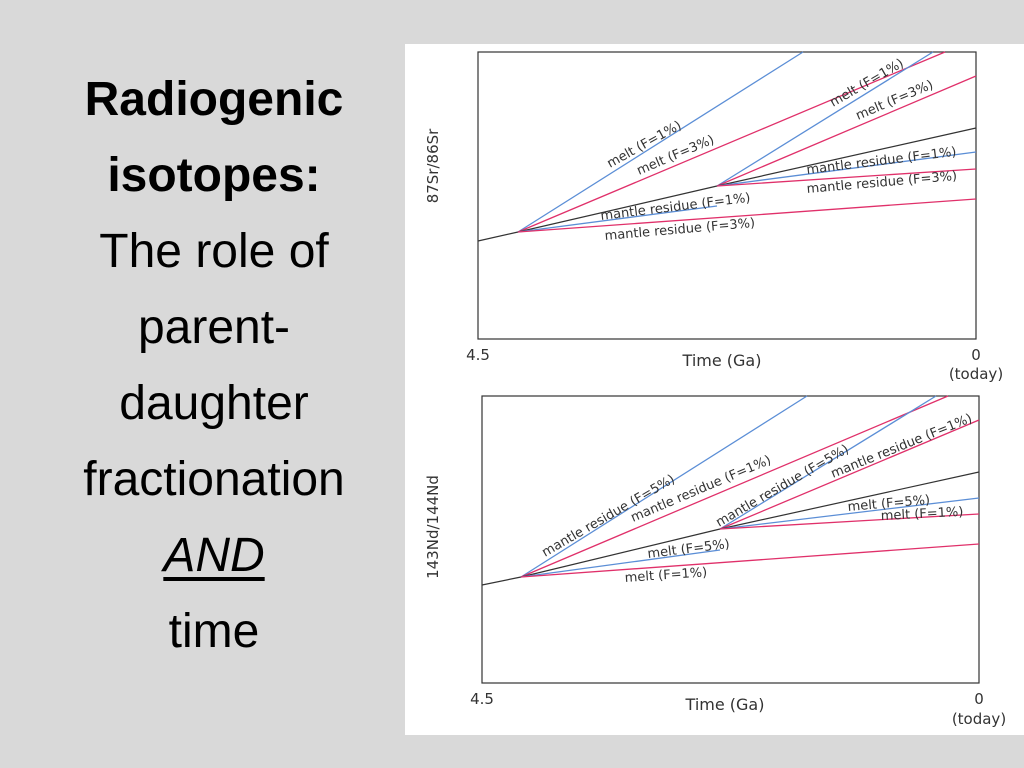 This screenshot has height=768, width=1024. What do you see at coordinates (433, 527) in the screenshot?
I see `bottom-y-axis-label: 143Nd/144Nd` at bounding box center [433, 527].